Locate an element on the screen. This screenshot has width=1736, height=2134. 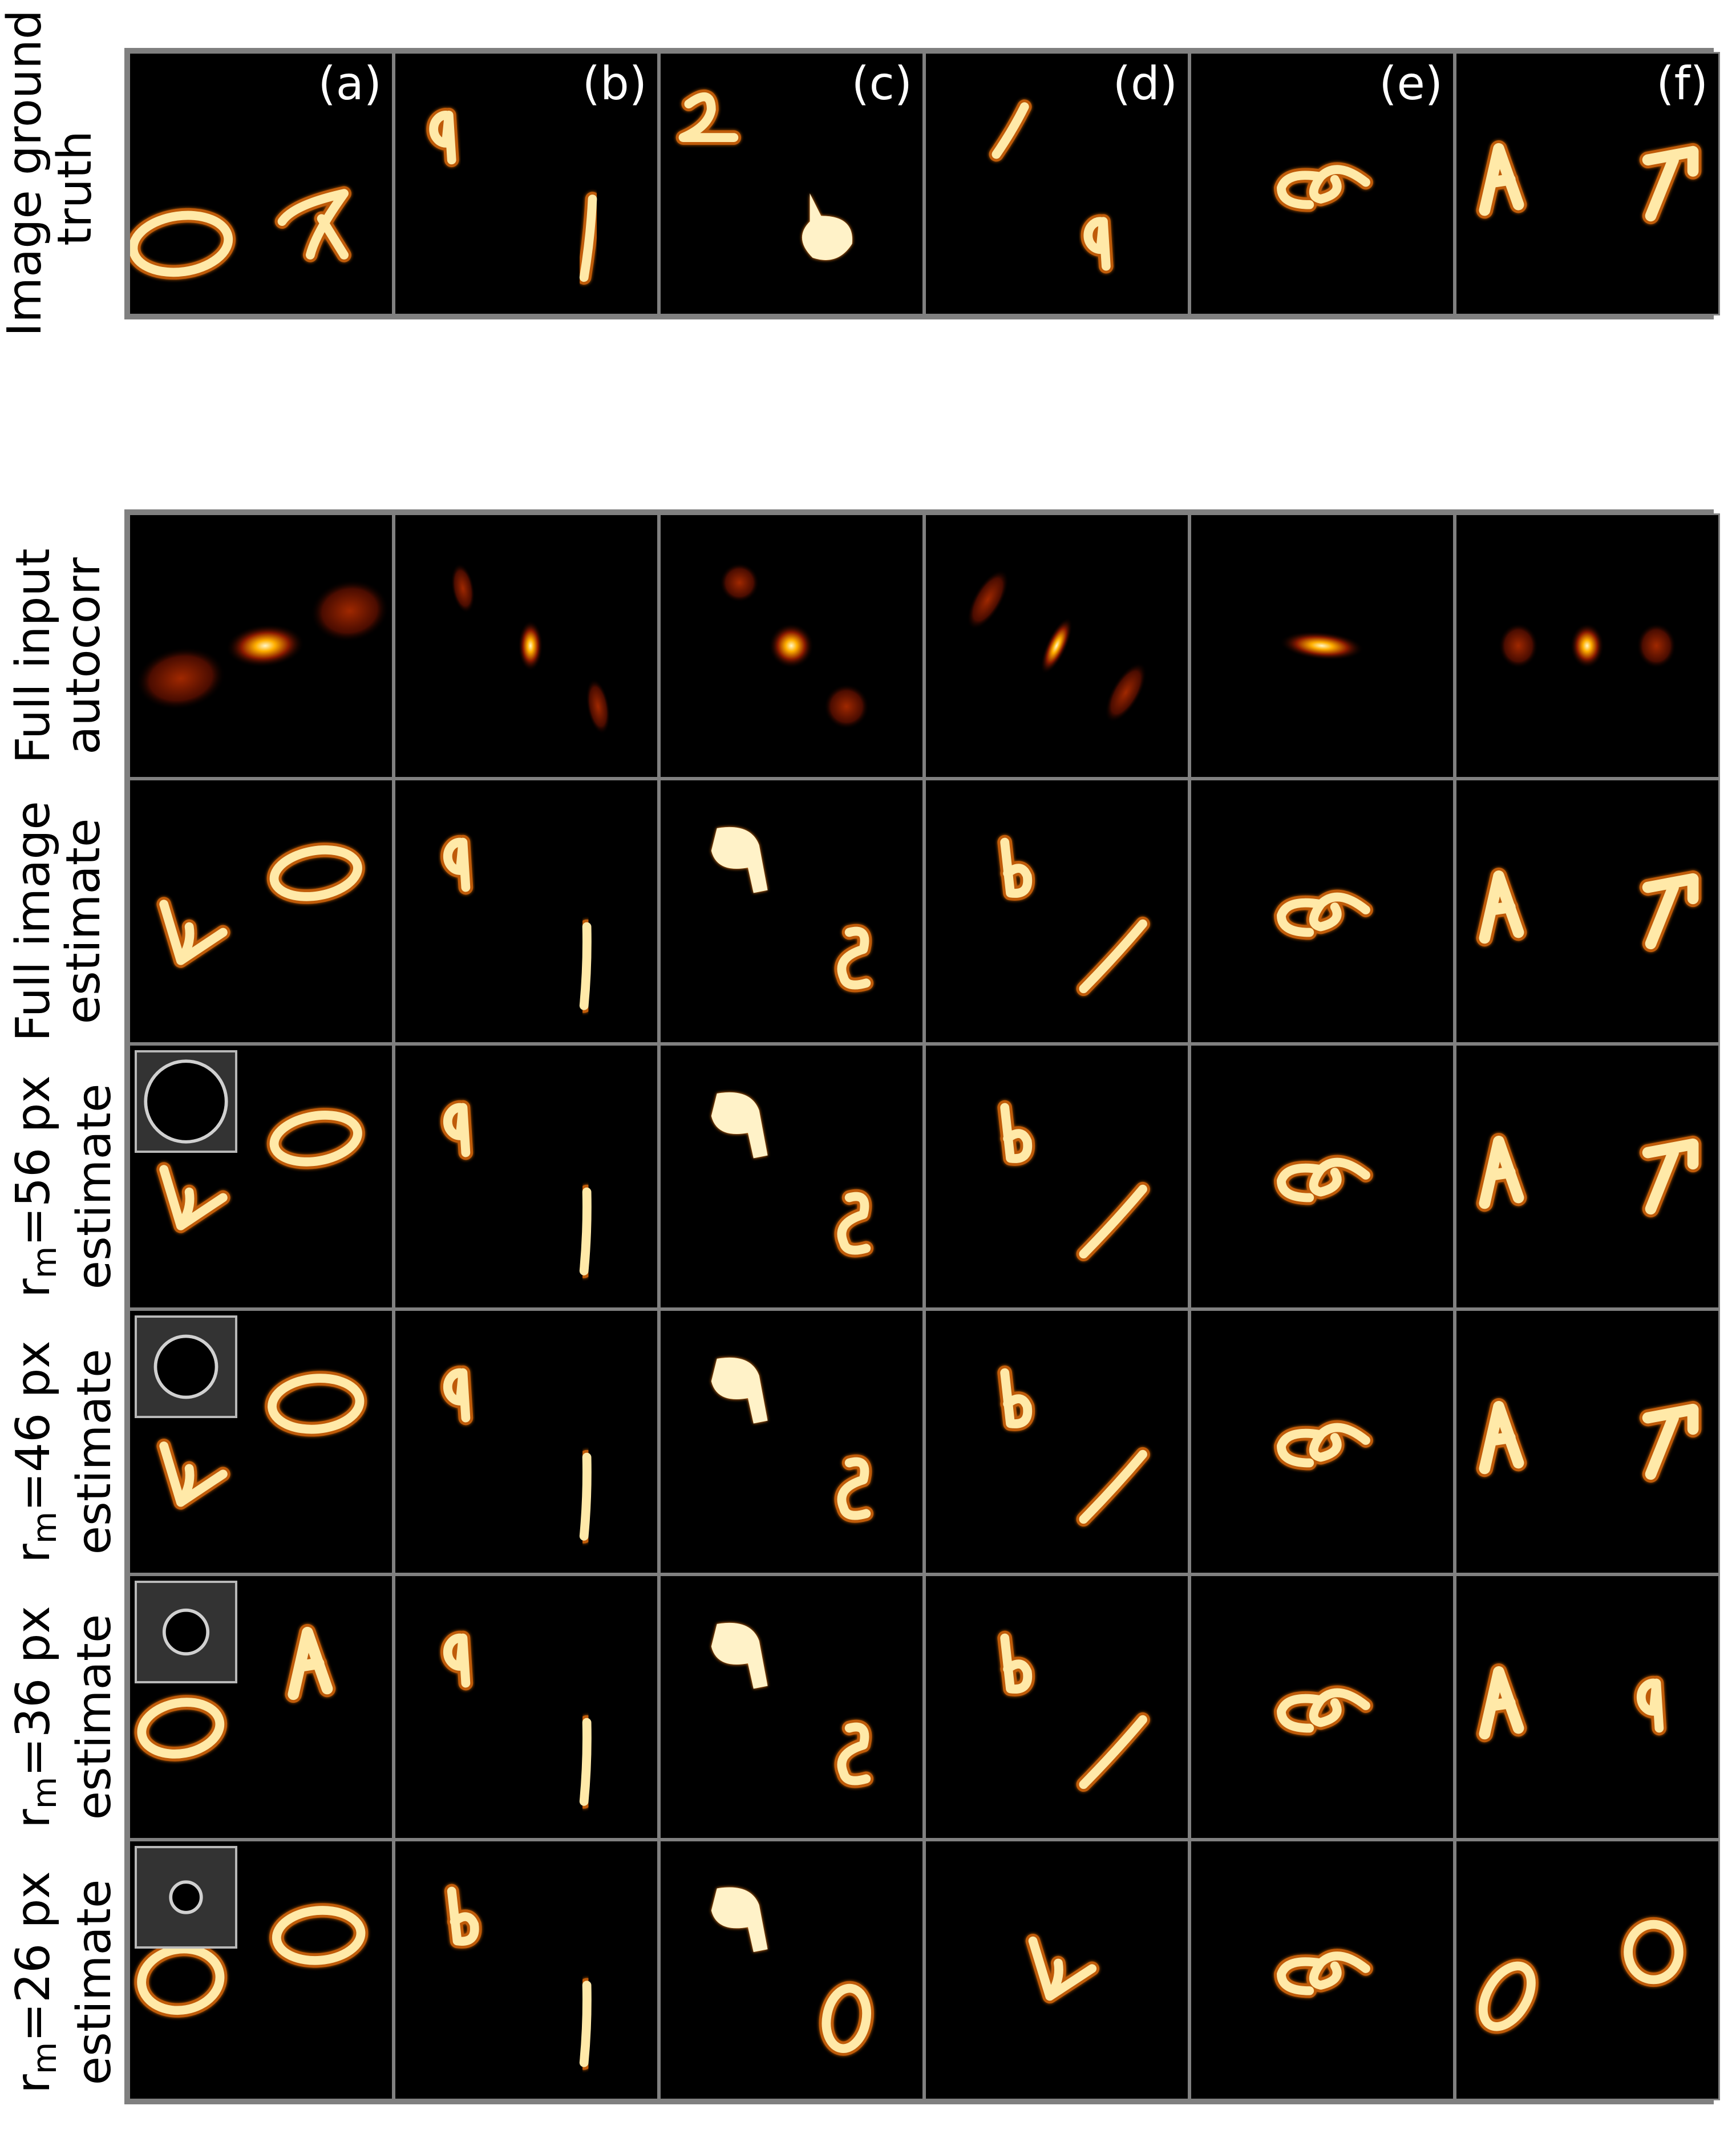
panel-label: (c) is located at coordinates (881, 83).